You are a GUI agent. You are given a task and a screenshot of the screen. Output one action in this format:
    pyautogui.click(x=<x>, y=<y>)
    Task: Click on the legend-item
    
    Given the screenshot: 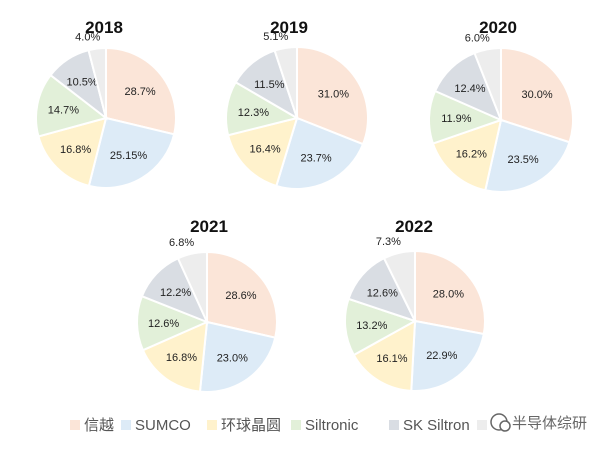 What is the action you would take?
    pyautogui.click(x=482, y=425)
    